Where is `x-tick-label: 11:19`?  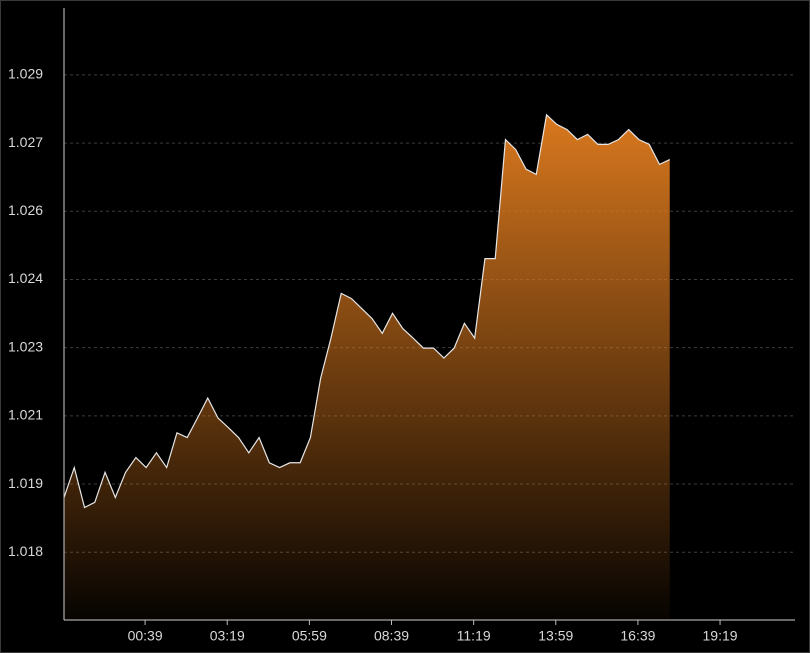 x-tick-label: 11:19 is located at coordinates (474, 636).